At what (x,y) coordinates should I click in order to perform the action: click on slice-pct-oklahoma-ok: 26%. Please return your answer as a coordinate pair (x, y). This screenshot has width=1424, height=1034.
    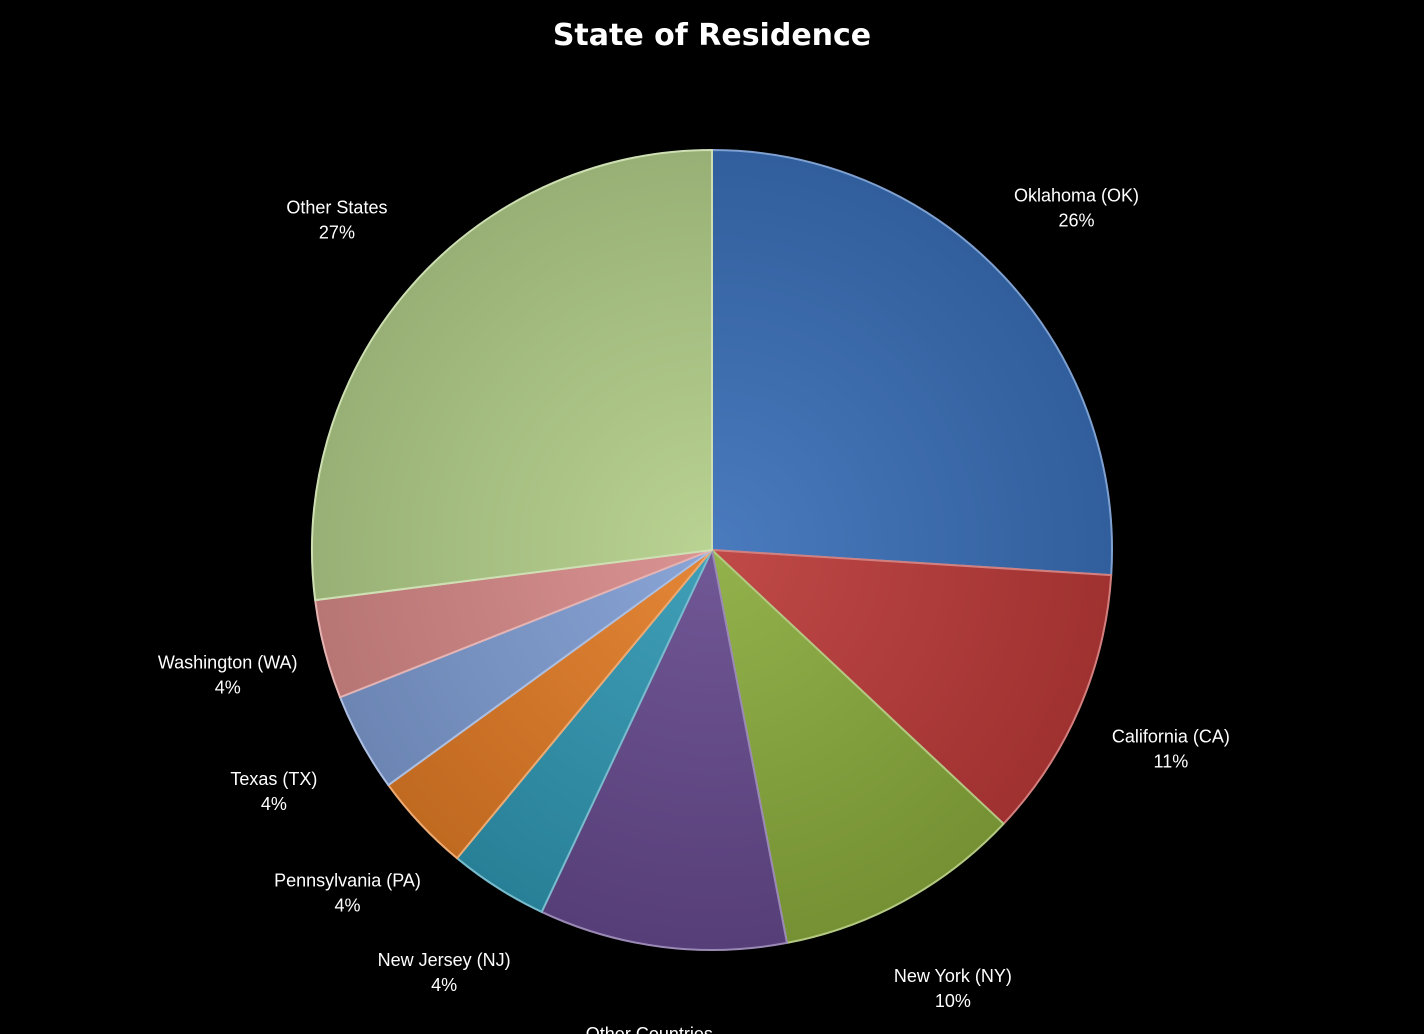
    Looking at the image, I should click on (1076, 221).